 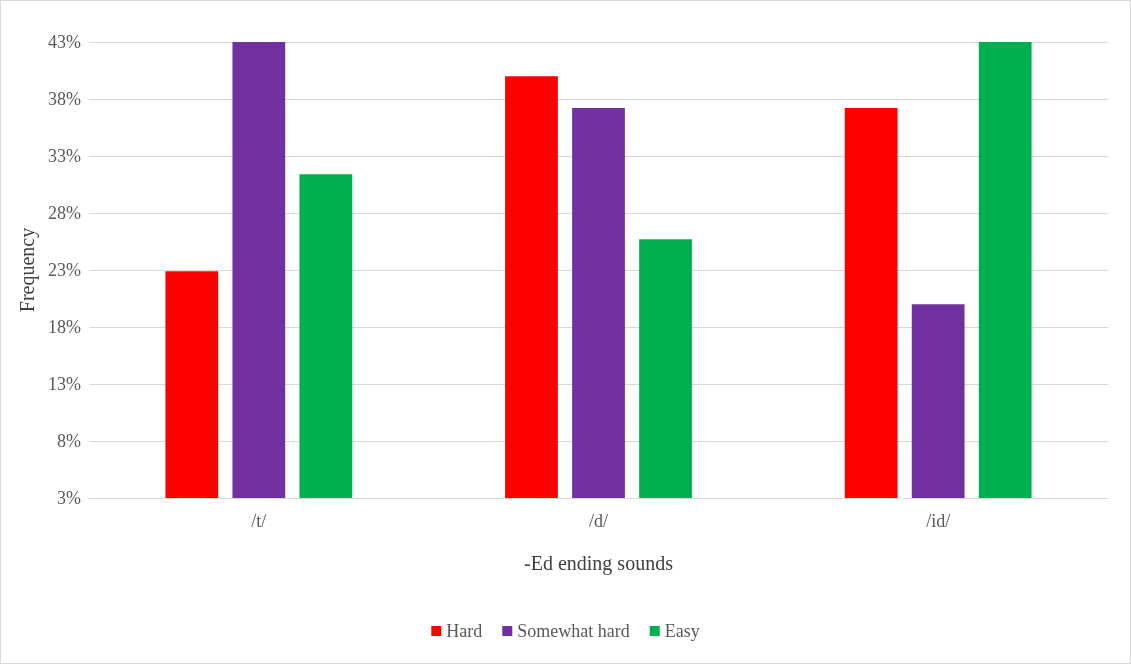 I want to click on x-tick-label: /t/, so click(x=259, y=521).